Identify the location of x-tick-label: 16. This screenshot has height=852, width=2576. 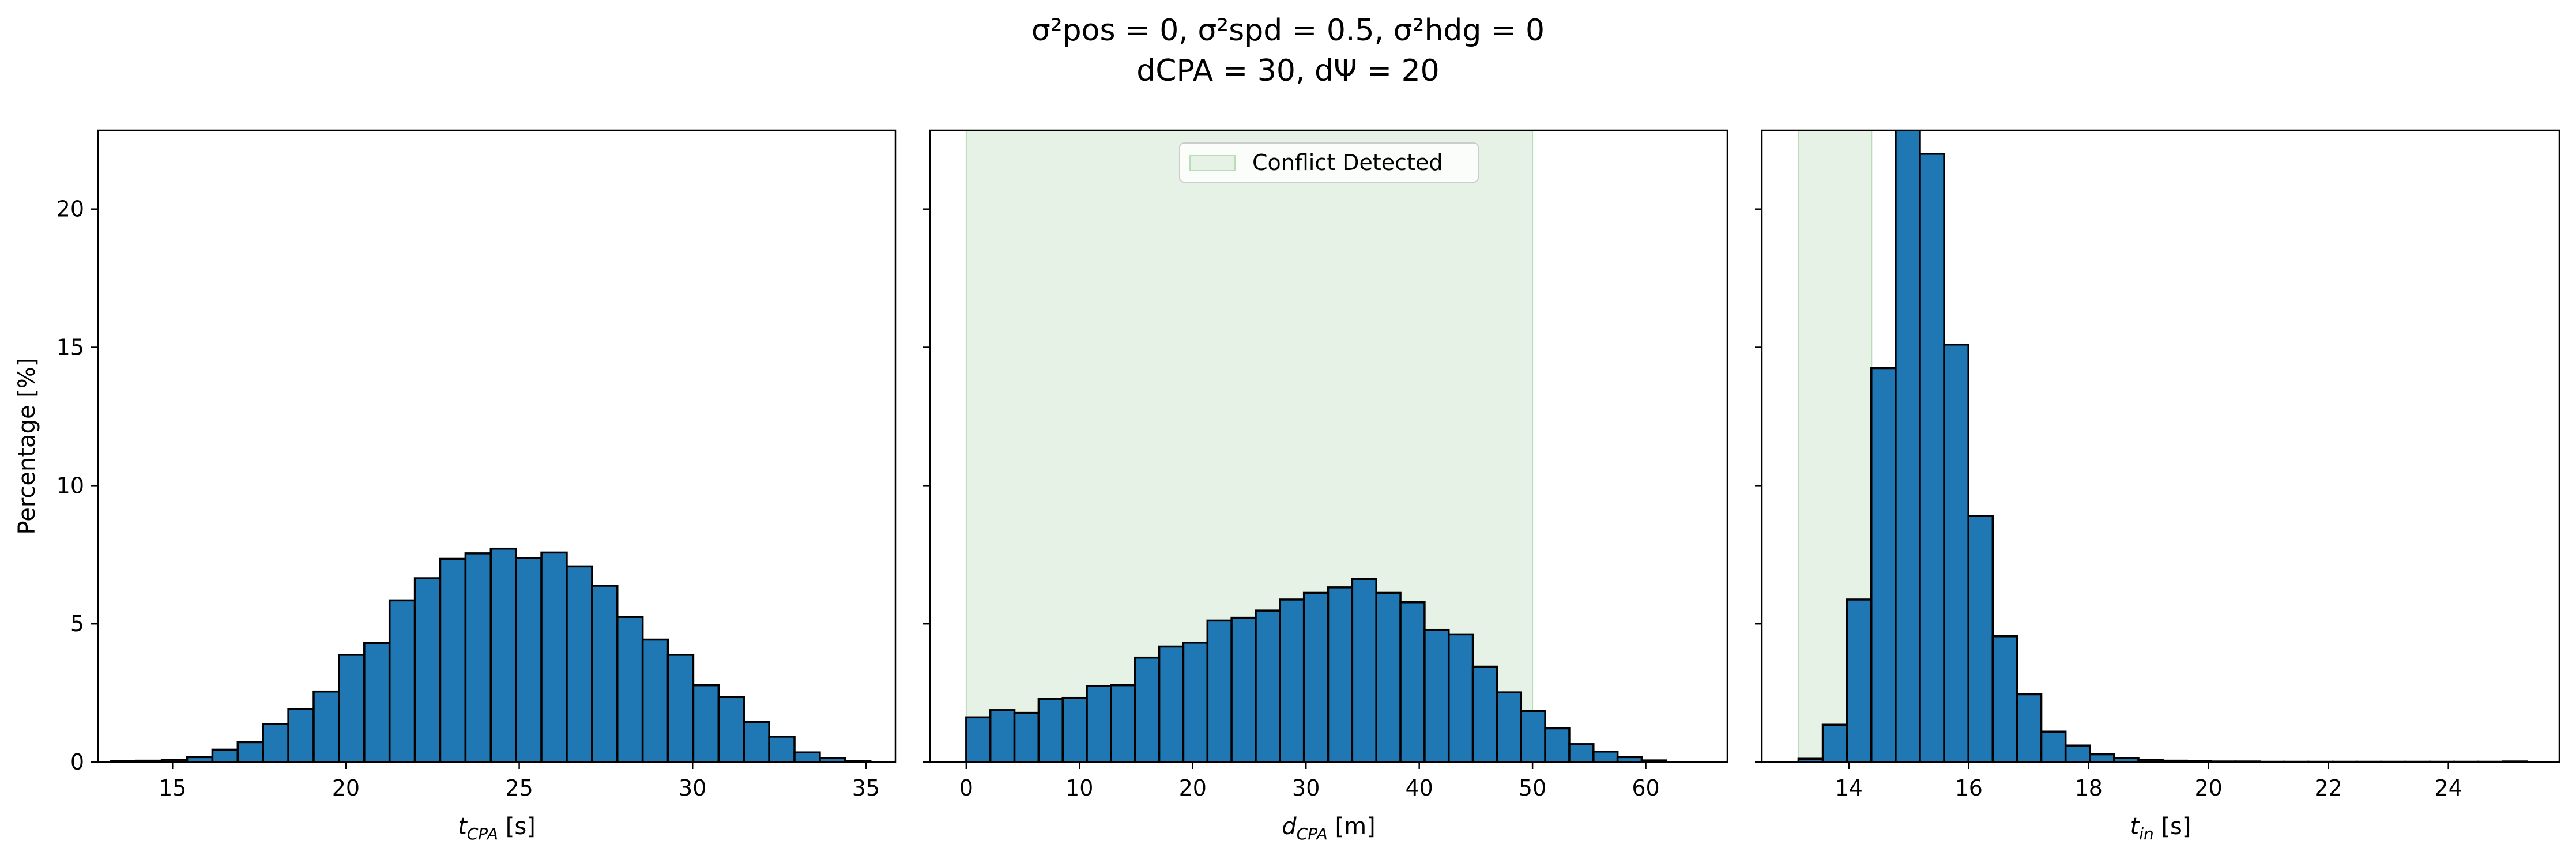
(1969, 788).